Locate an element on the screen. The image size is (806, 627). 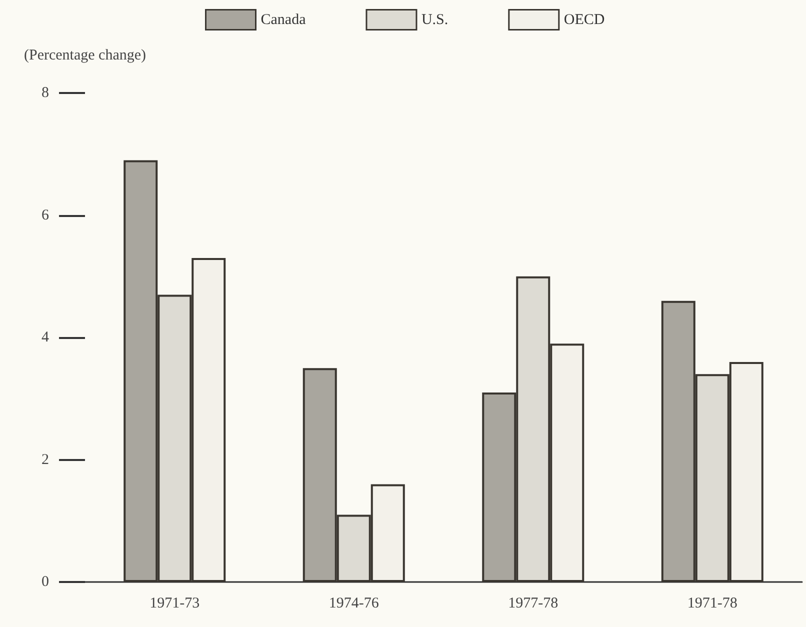
legend-label: OECD is located at coordinates (584, 20).